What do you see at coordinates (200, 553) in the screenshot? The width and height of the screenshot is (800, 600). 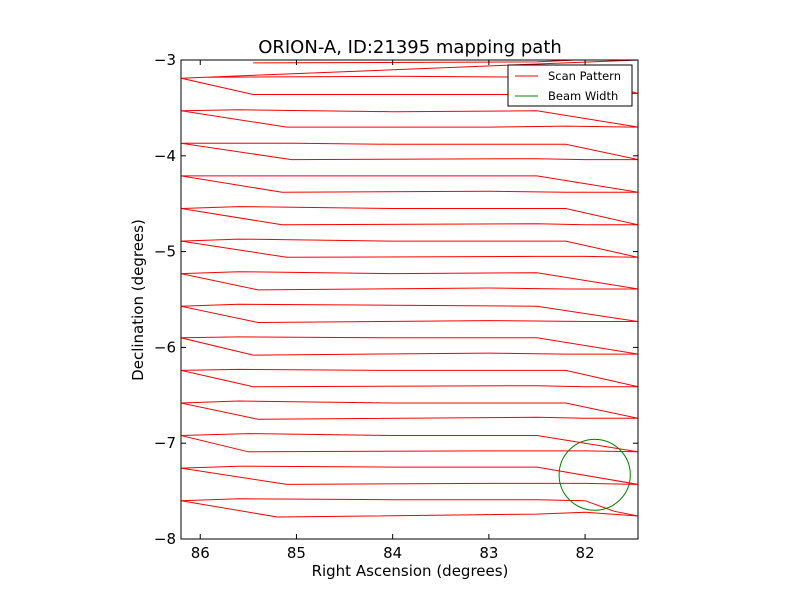 I see `x-tick-label: 86` at bounding box center [200, 553].